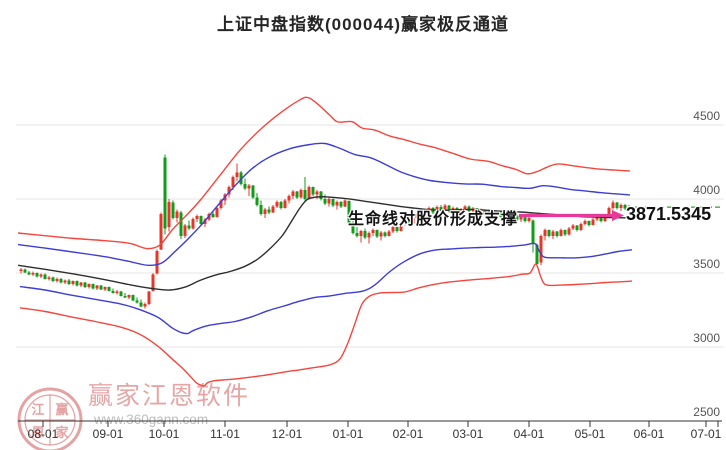 This screenshot has height=450, width=726. Describe the element at coordinates (108, 434) in the screenshot. I see `x-axis-label: 09-01` at that location.